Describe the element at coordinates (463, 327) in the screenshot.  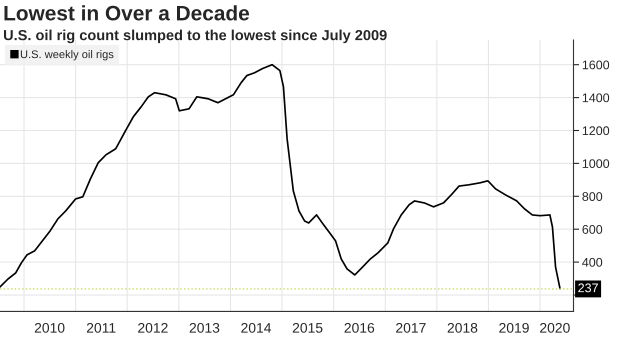
I see `x-tick-label: 2018` at that location.